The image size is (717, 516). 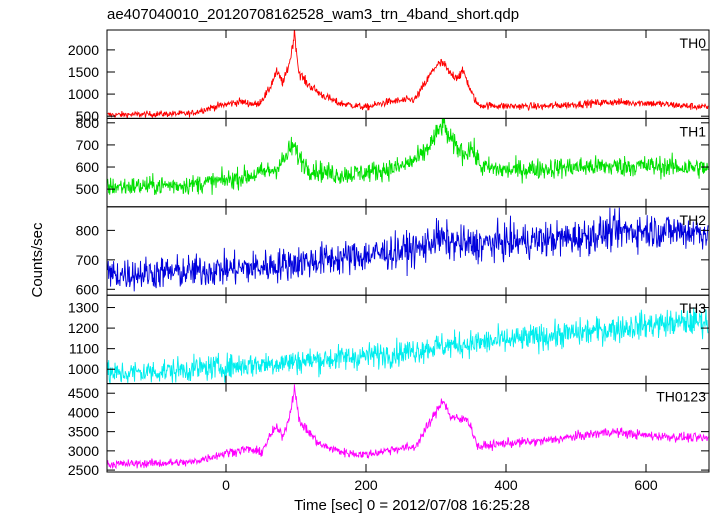 I want to click on y-tick-label: 1200, so click(x=83, y=328).